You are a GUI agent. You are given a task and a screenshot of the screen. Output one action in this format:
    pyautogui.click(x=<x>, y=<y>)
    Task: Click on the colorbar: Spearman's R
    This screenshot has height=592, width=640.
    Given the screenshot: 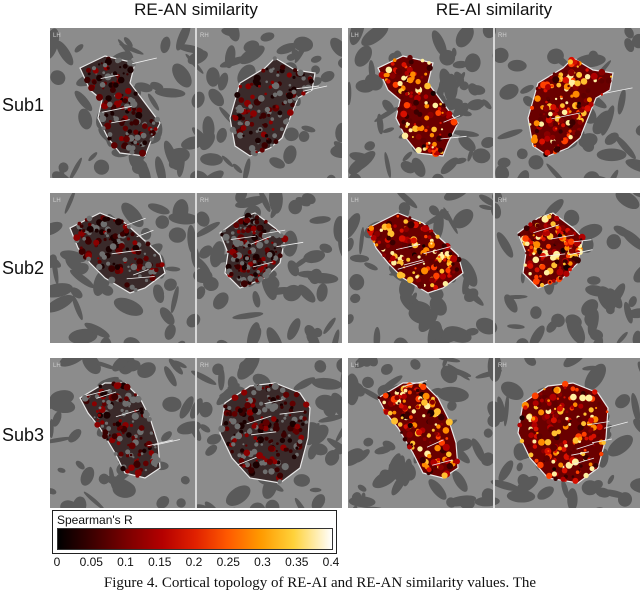 What is the action you would take?
    pyautogui.click(x=194, y=532)
    